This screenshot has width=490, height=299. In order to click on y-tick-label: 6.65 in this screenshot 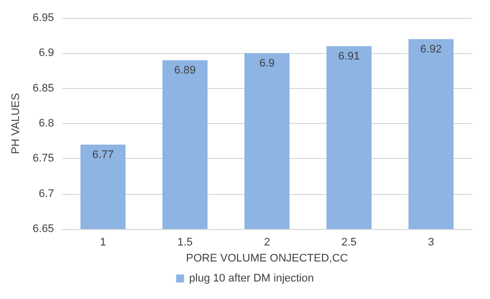, I will do `click(43, 229)`.